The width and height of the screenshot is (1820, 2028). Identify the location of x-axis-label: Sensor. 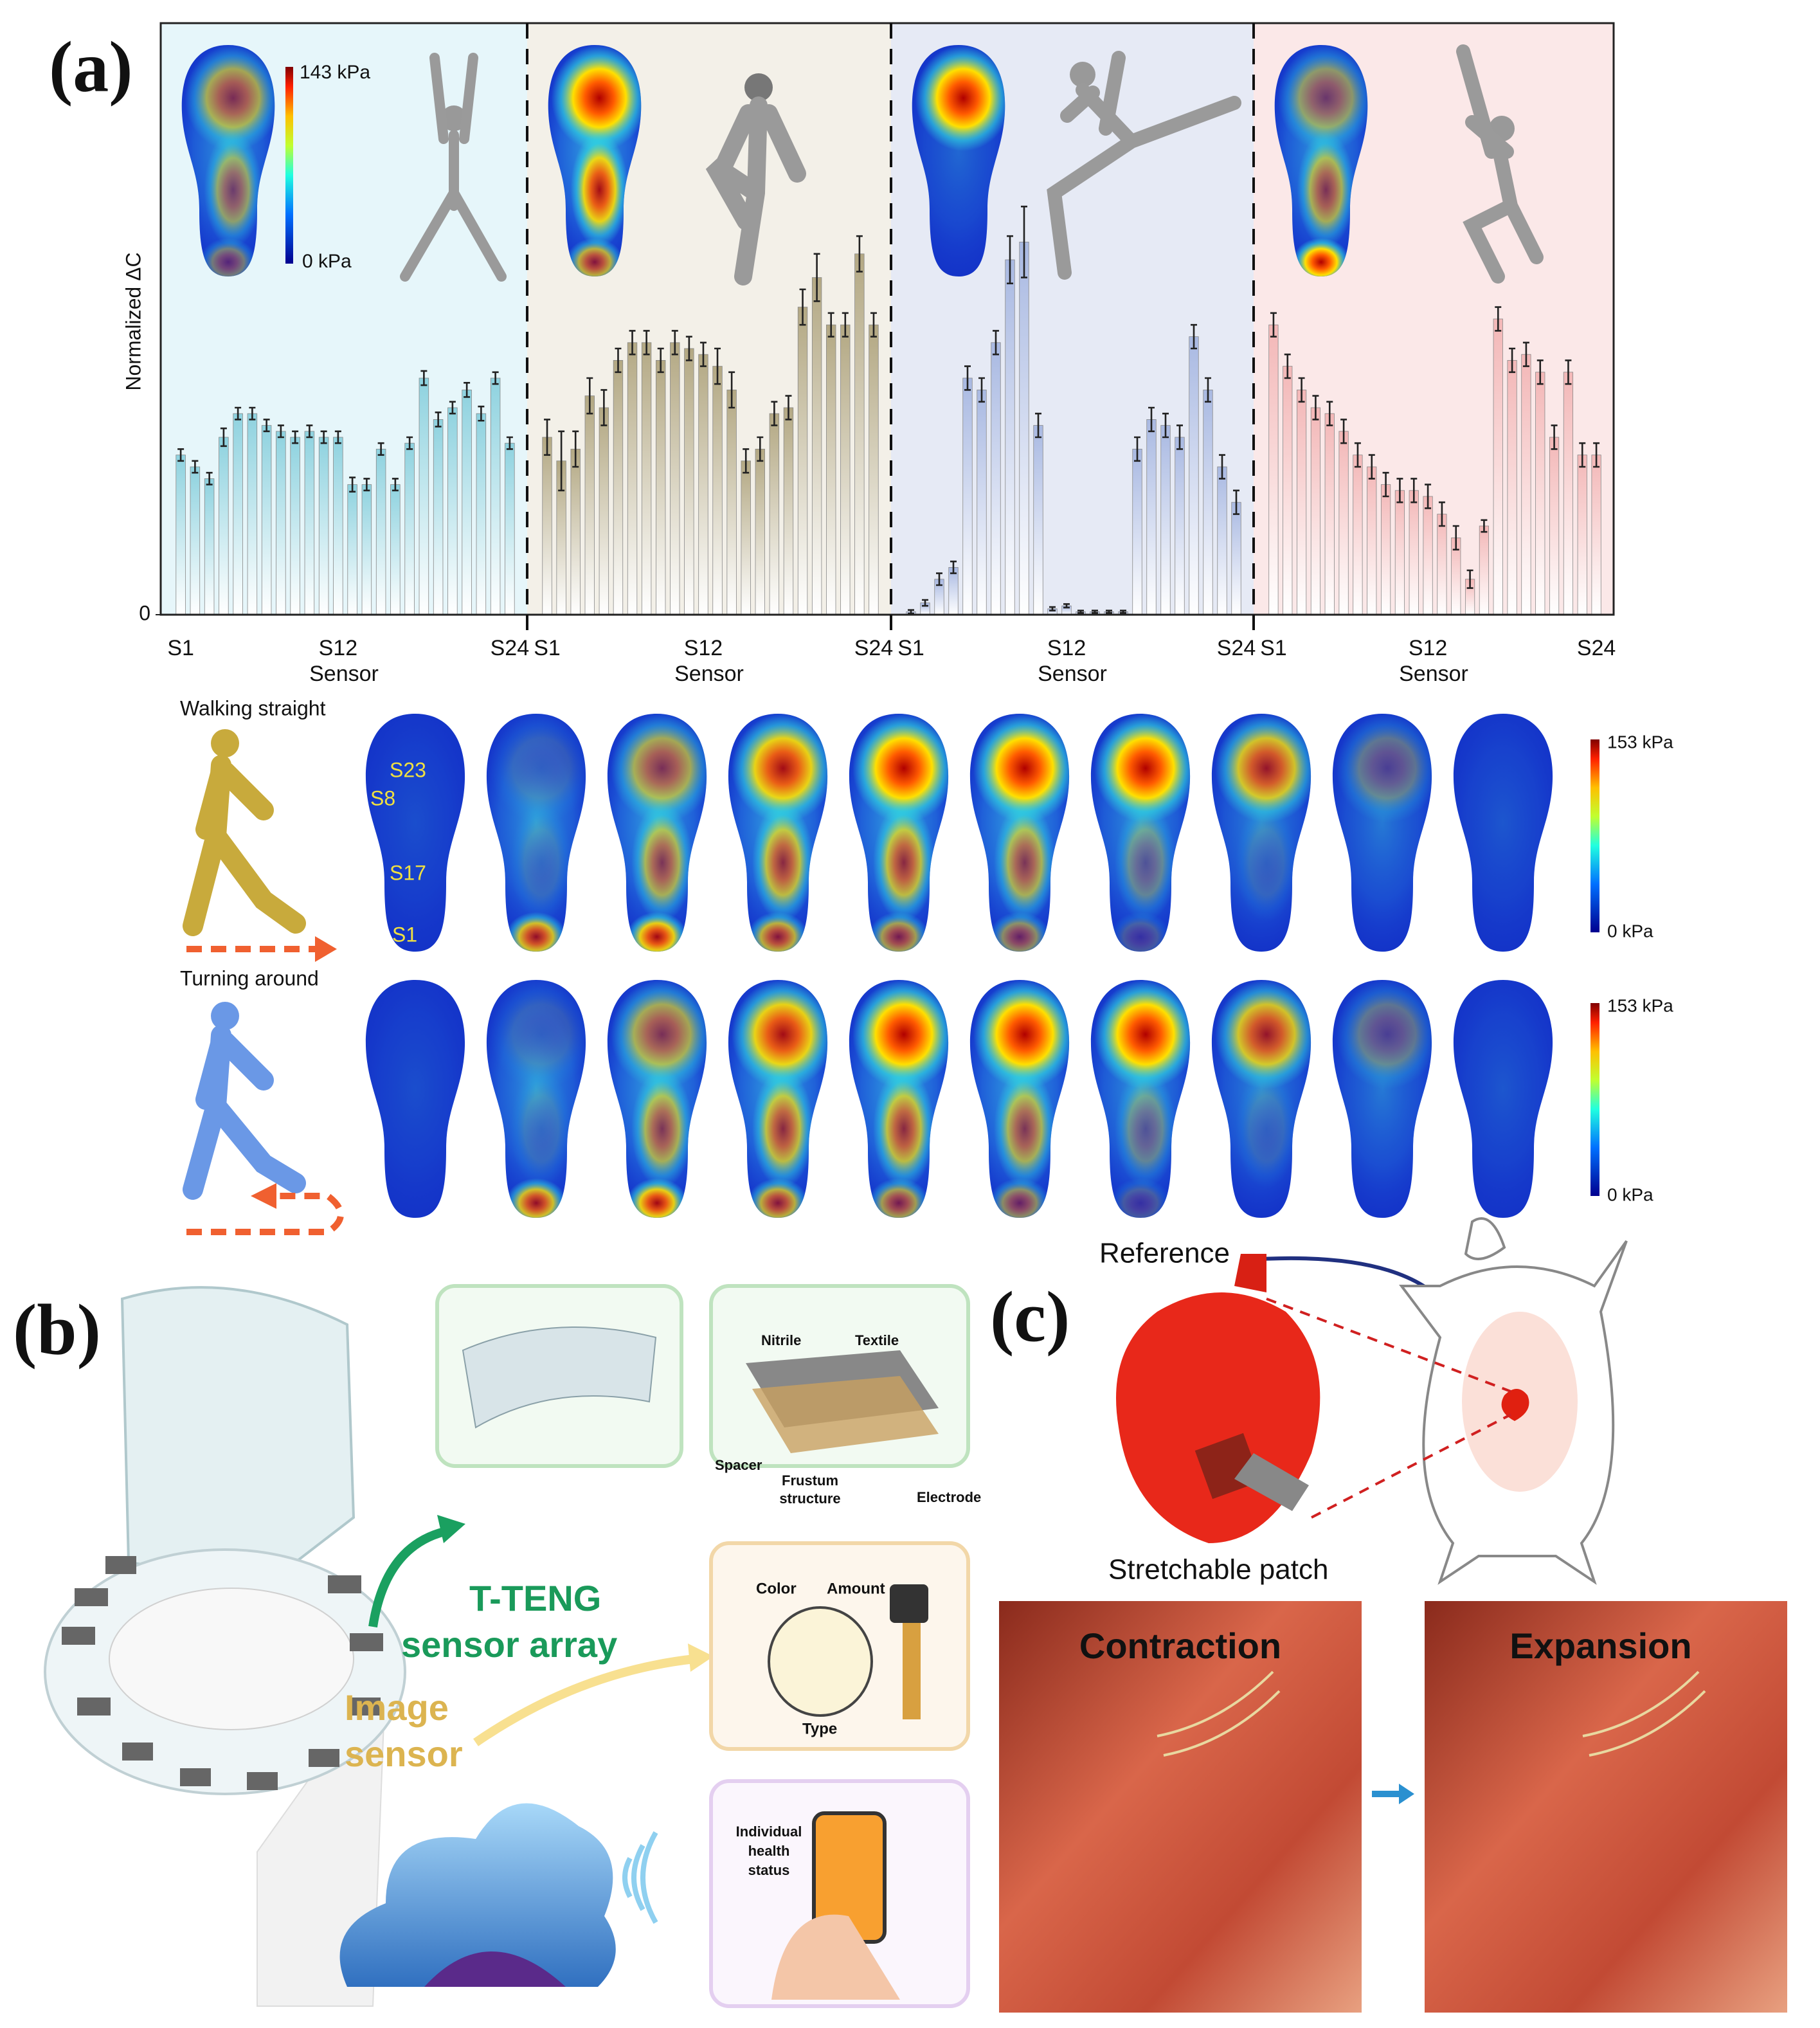
(344, 674).